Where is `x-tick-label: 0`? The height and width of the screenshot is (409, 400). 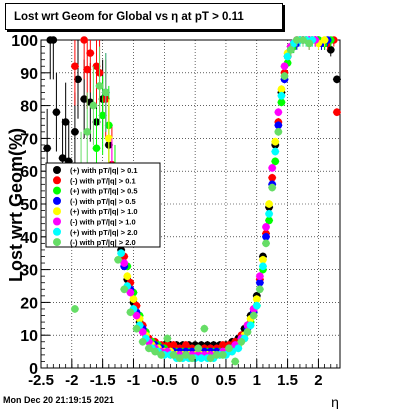
x-tick-label: 0 is located at coordinates (195, 380).